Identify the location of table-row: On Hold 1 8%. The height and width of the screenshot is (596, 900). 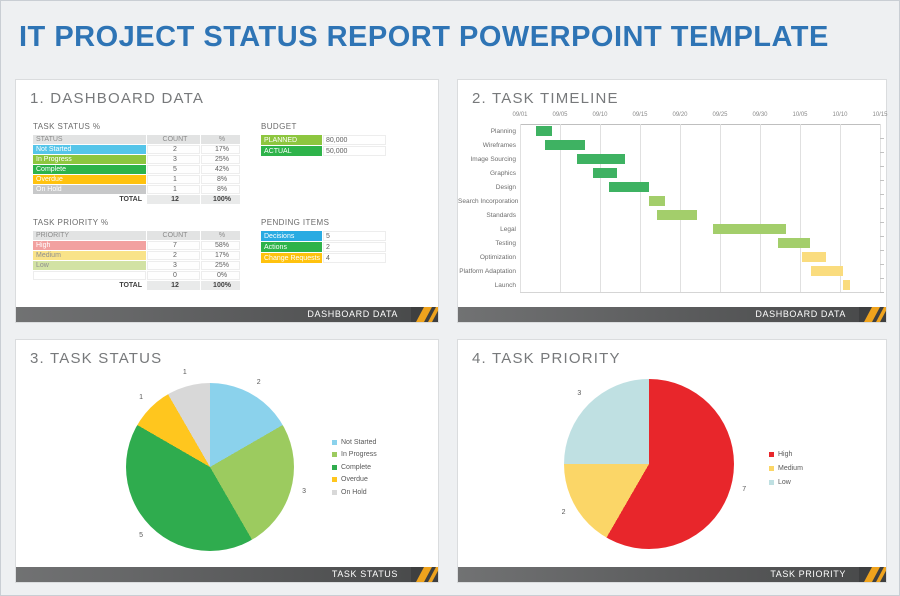
(136, 189).